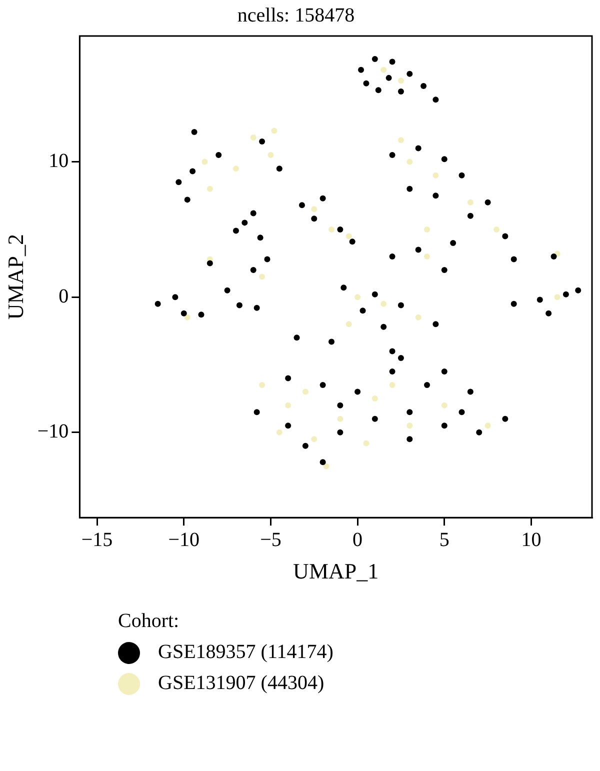 The width and height of the screenshot is (600, 771). Describe the element at coordinates (296, 15) in the screenshot. I see `chart-title: ncells: 158478` at that location.